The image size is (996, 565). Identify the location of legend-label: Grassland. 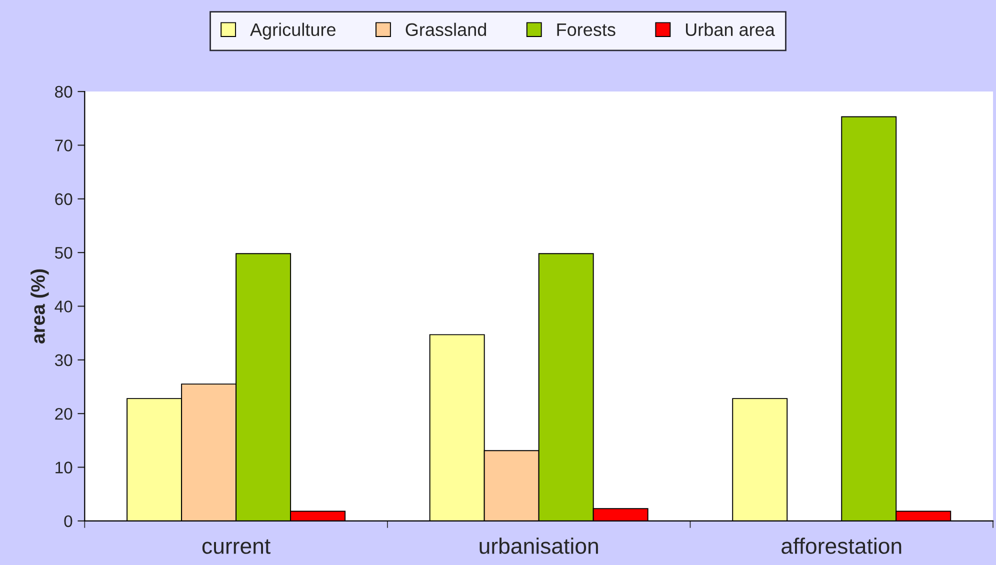
(446, 29).